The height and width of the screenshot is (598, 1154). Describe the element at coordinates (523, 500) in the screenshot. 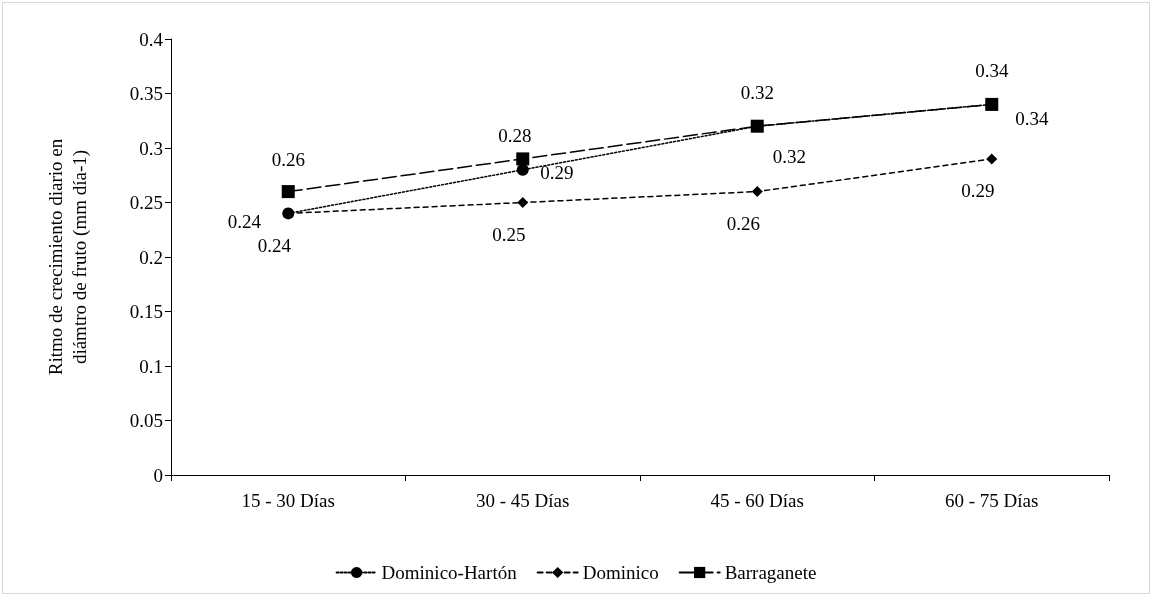

I see `x-tick-label: 30 - 45 Días` at that location.